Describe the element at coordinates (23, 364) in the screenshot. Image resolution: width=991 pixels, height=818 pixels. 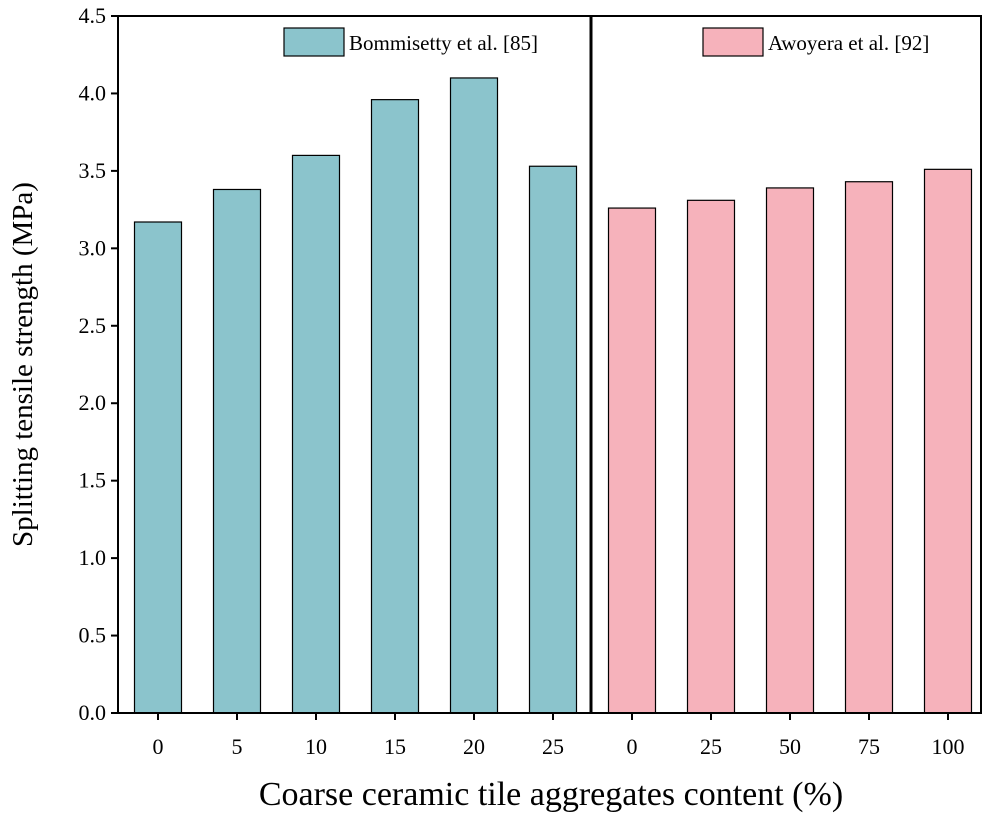
I see `y-axis-label: Splitting tensile strength (MPa)` at that location.